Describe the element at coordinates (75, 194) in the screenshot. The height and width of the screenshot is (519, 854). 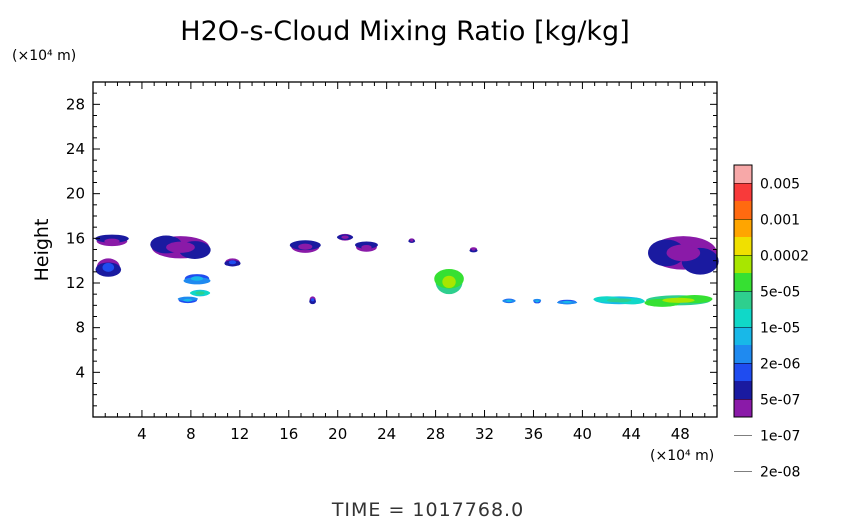
I see `y-tick-label: 20` at that location.